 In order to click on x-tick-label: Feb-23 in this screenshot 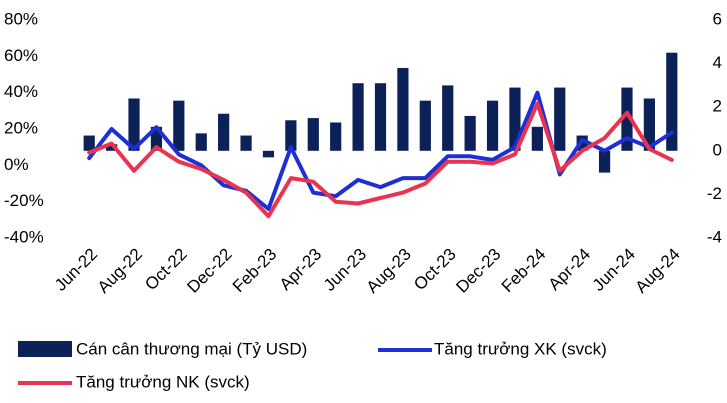, I will do `click(255, 271)`.